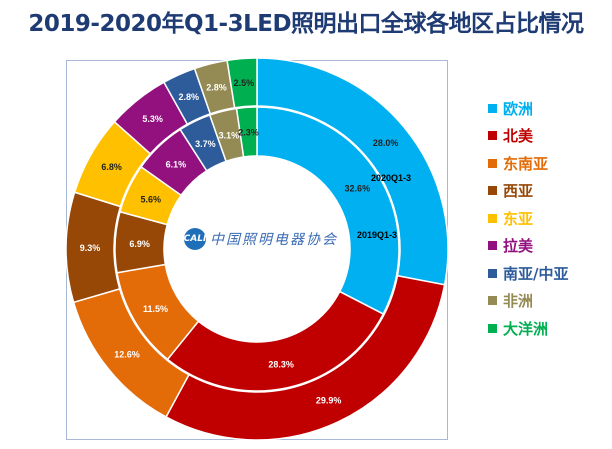  What do you see at coordinates (216, 87) in the screenshot?
I see `outer-value-label-africa: 2.8%` at bounding box center [216, 87].